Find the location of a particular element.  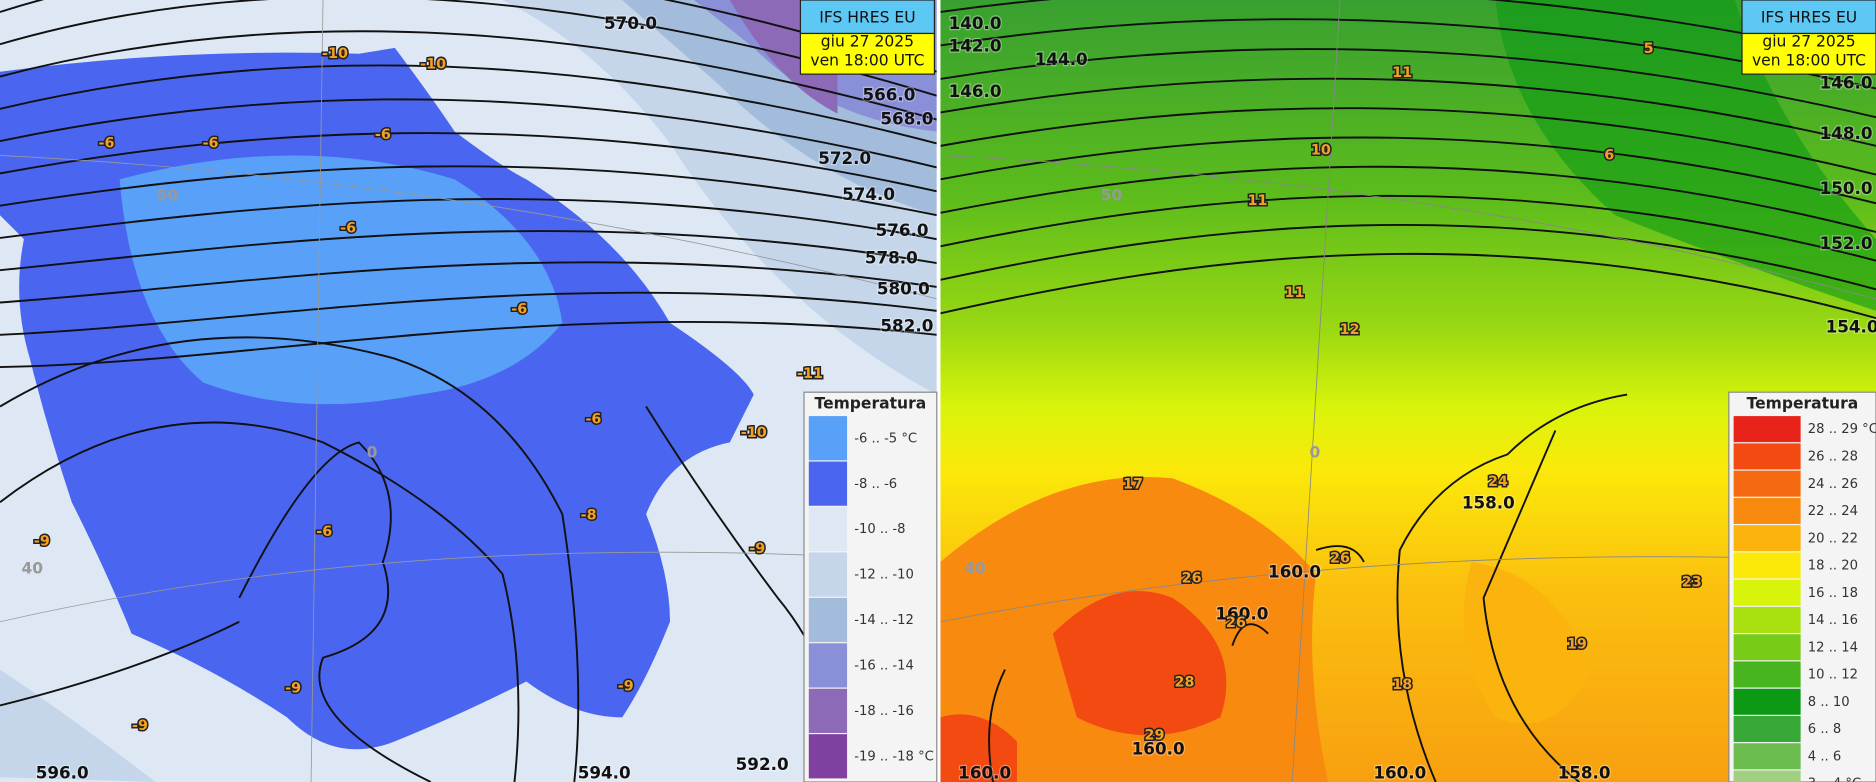

contour-label: 572.0 is located at coordinates (844, 158).